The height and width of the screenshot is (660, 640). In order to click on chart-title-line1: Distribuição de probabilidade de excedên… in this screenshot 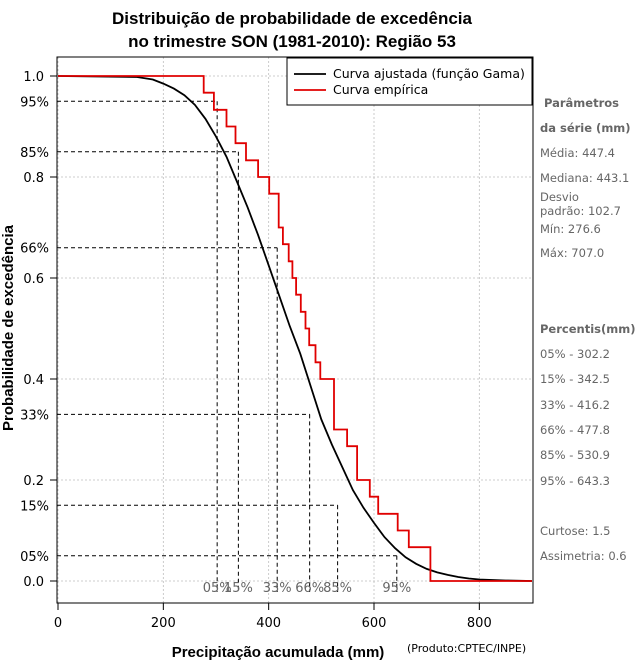, I will do `click(292, 18)`.